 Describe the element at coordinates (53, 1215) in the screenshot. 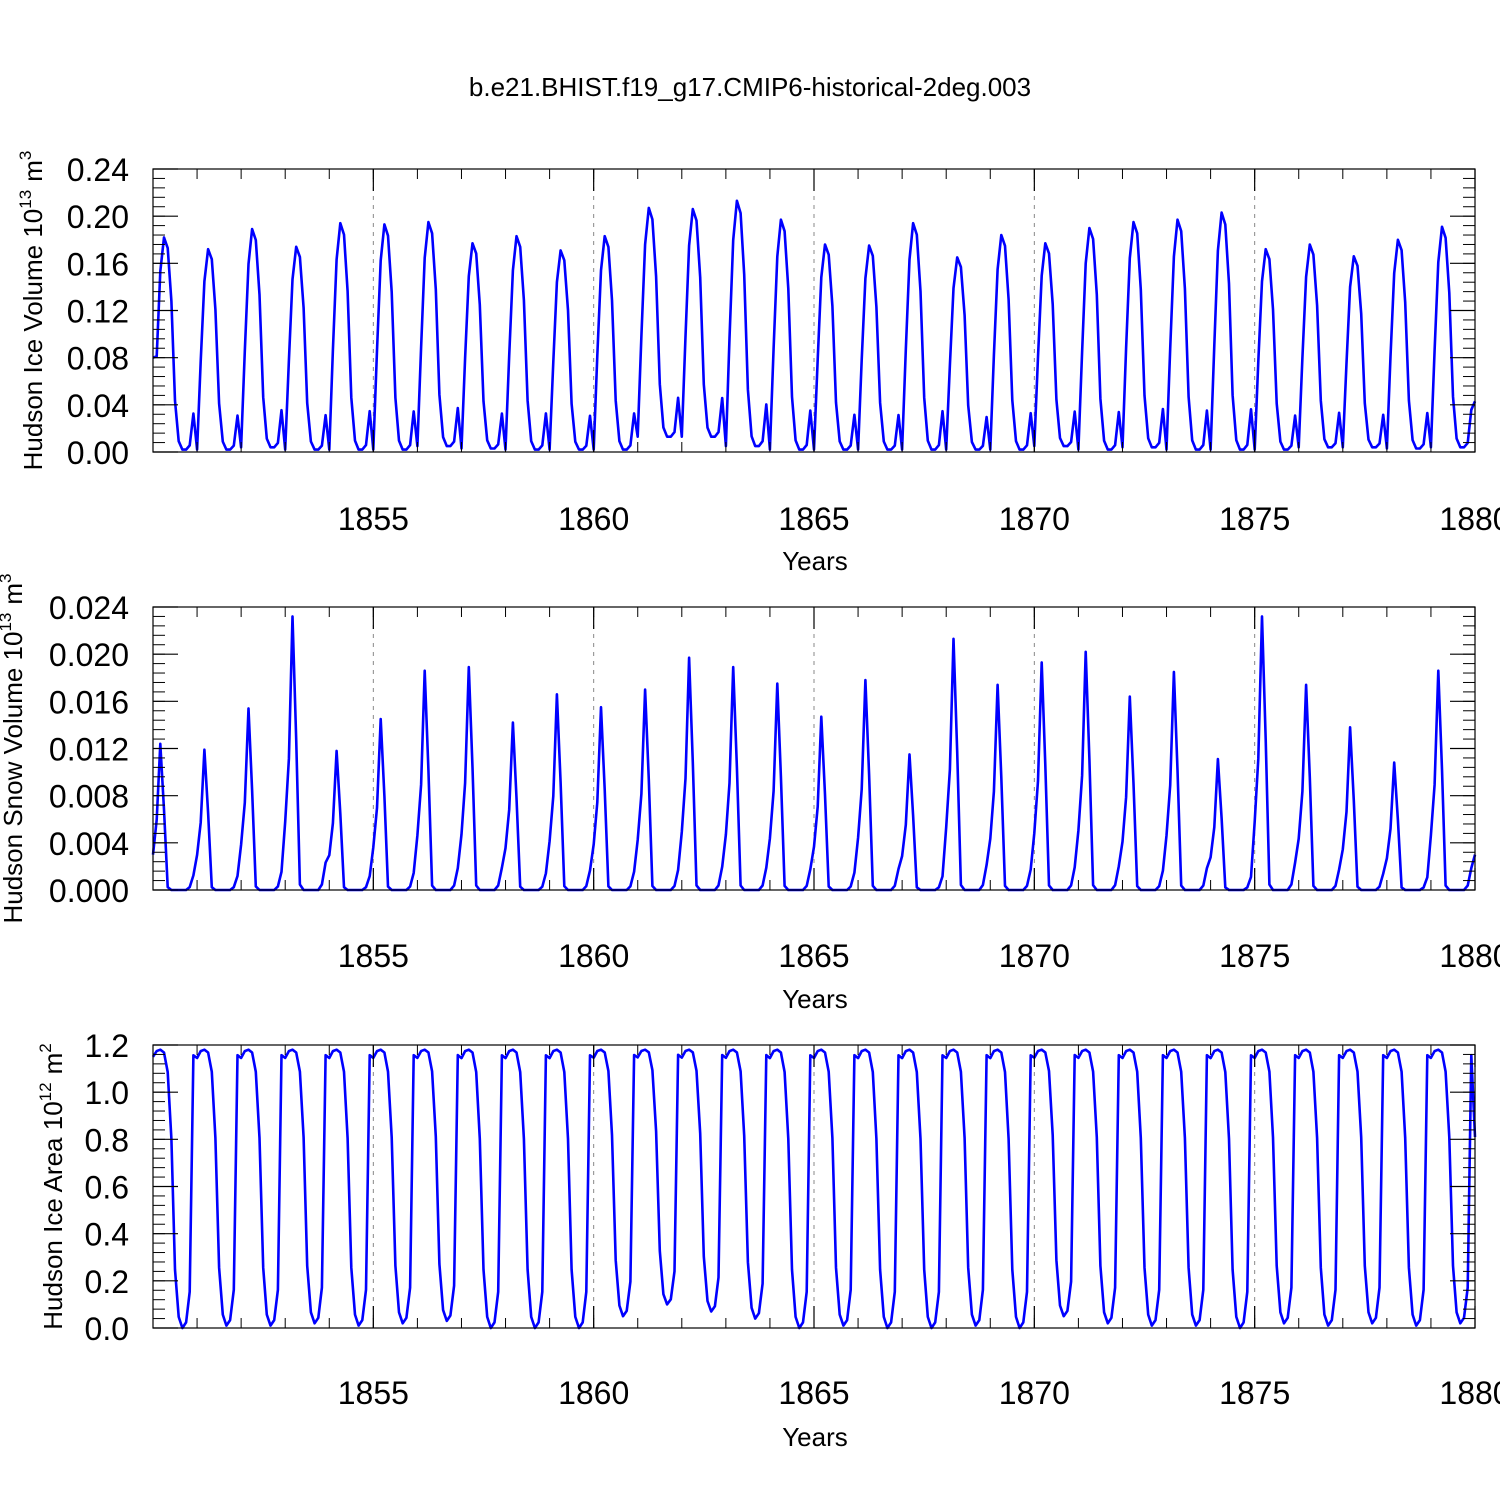

I see `y-axis-label-main: Hudson Ice Area 10` at that location.